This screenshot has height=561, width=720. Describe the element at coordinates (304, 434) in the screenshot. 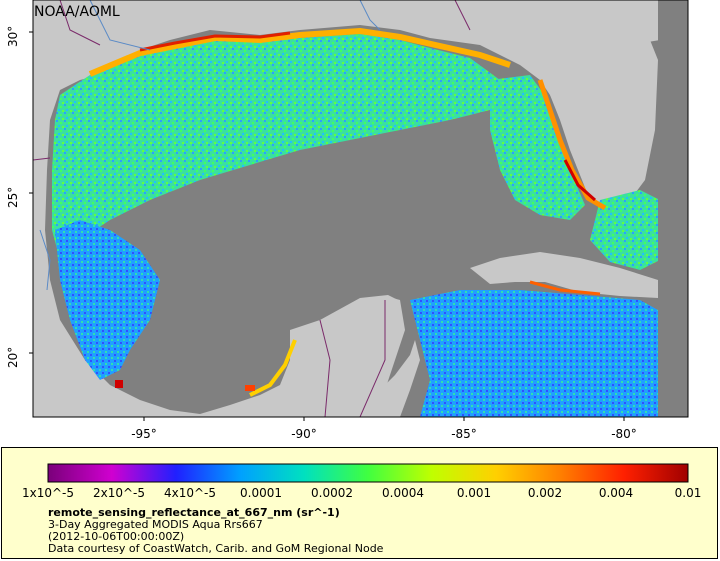

I see `x-tick-90w: -90°` at that location.